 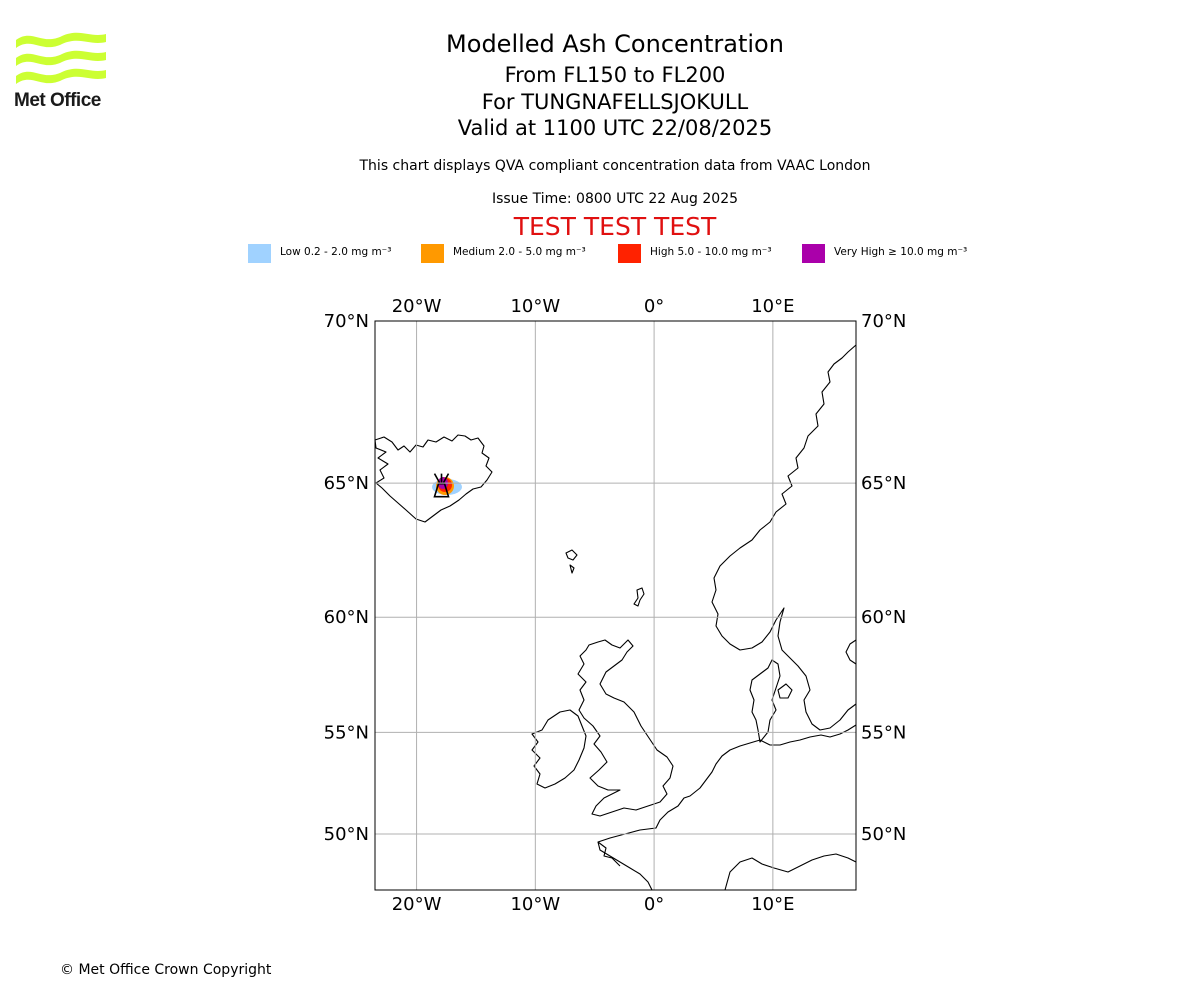 I want to click on lon-tick-label-bottom: 10°E, so click(x=772, y=904).